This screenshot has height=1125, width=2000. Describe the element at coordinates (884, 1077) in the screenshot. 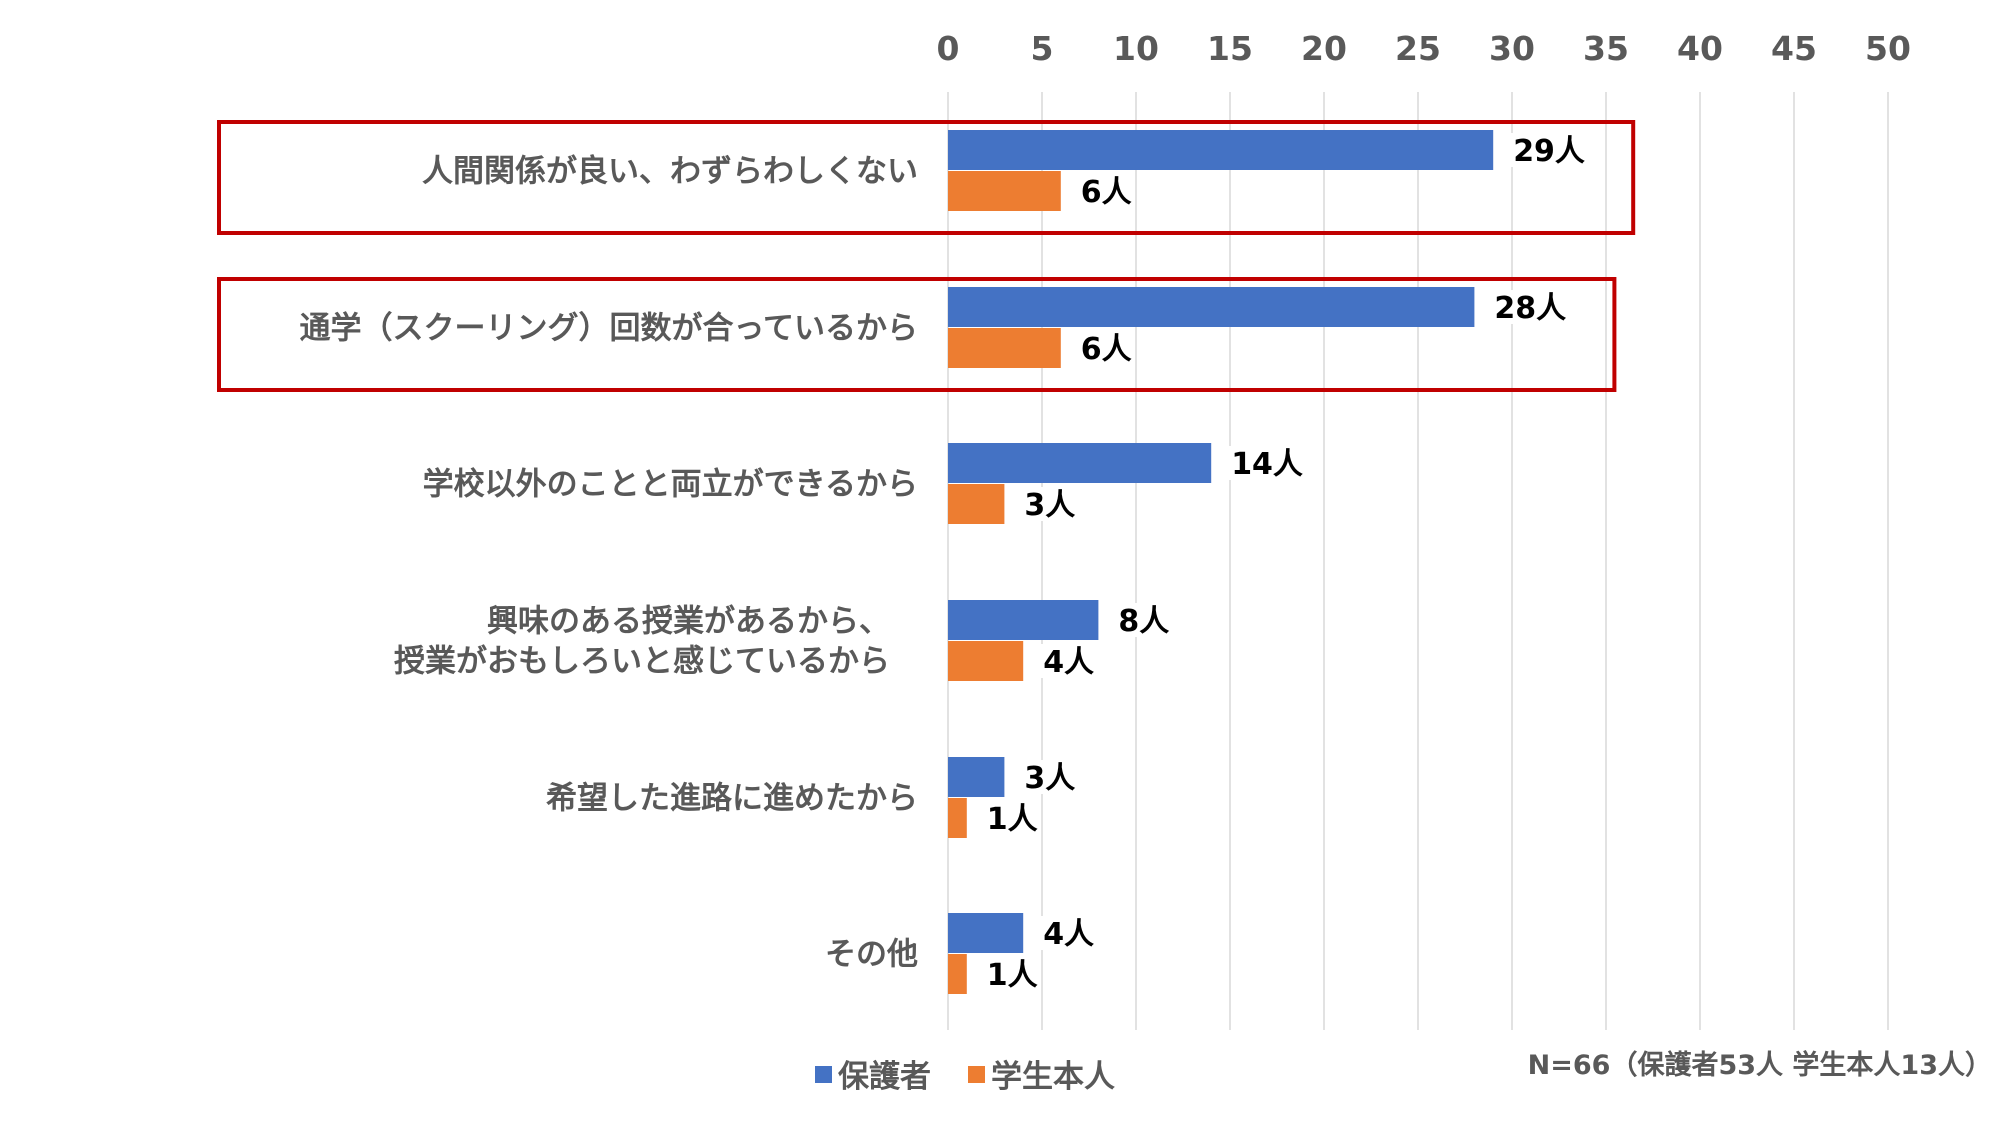

I see `legend-label-parent: 保護者` at that location.